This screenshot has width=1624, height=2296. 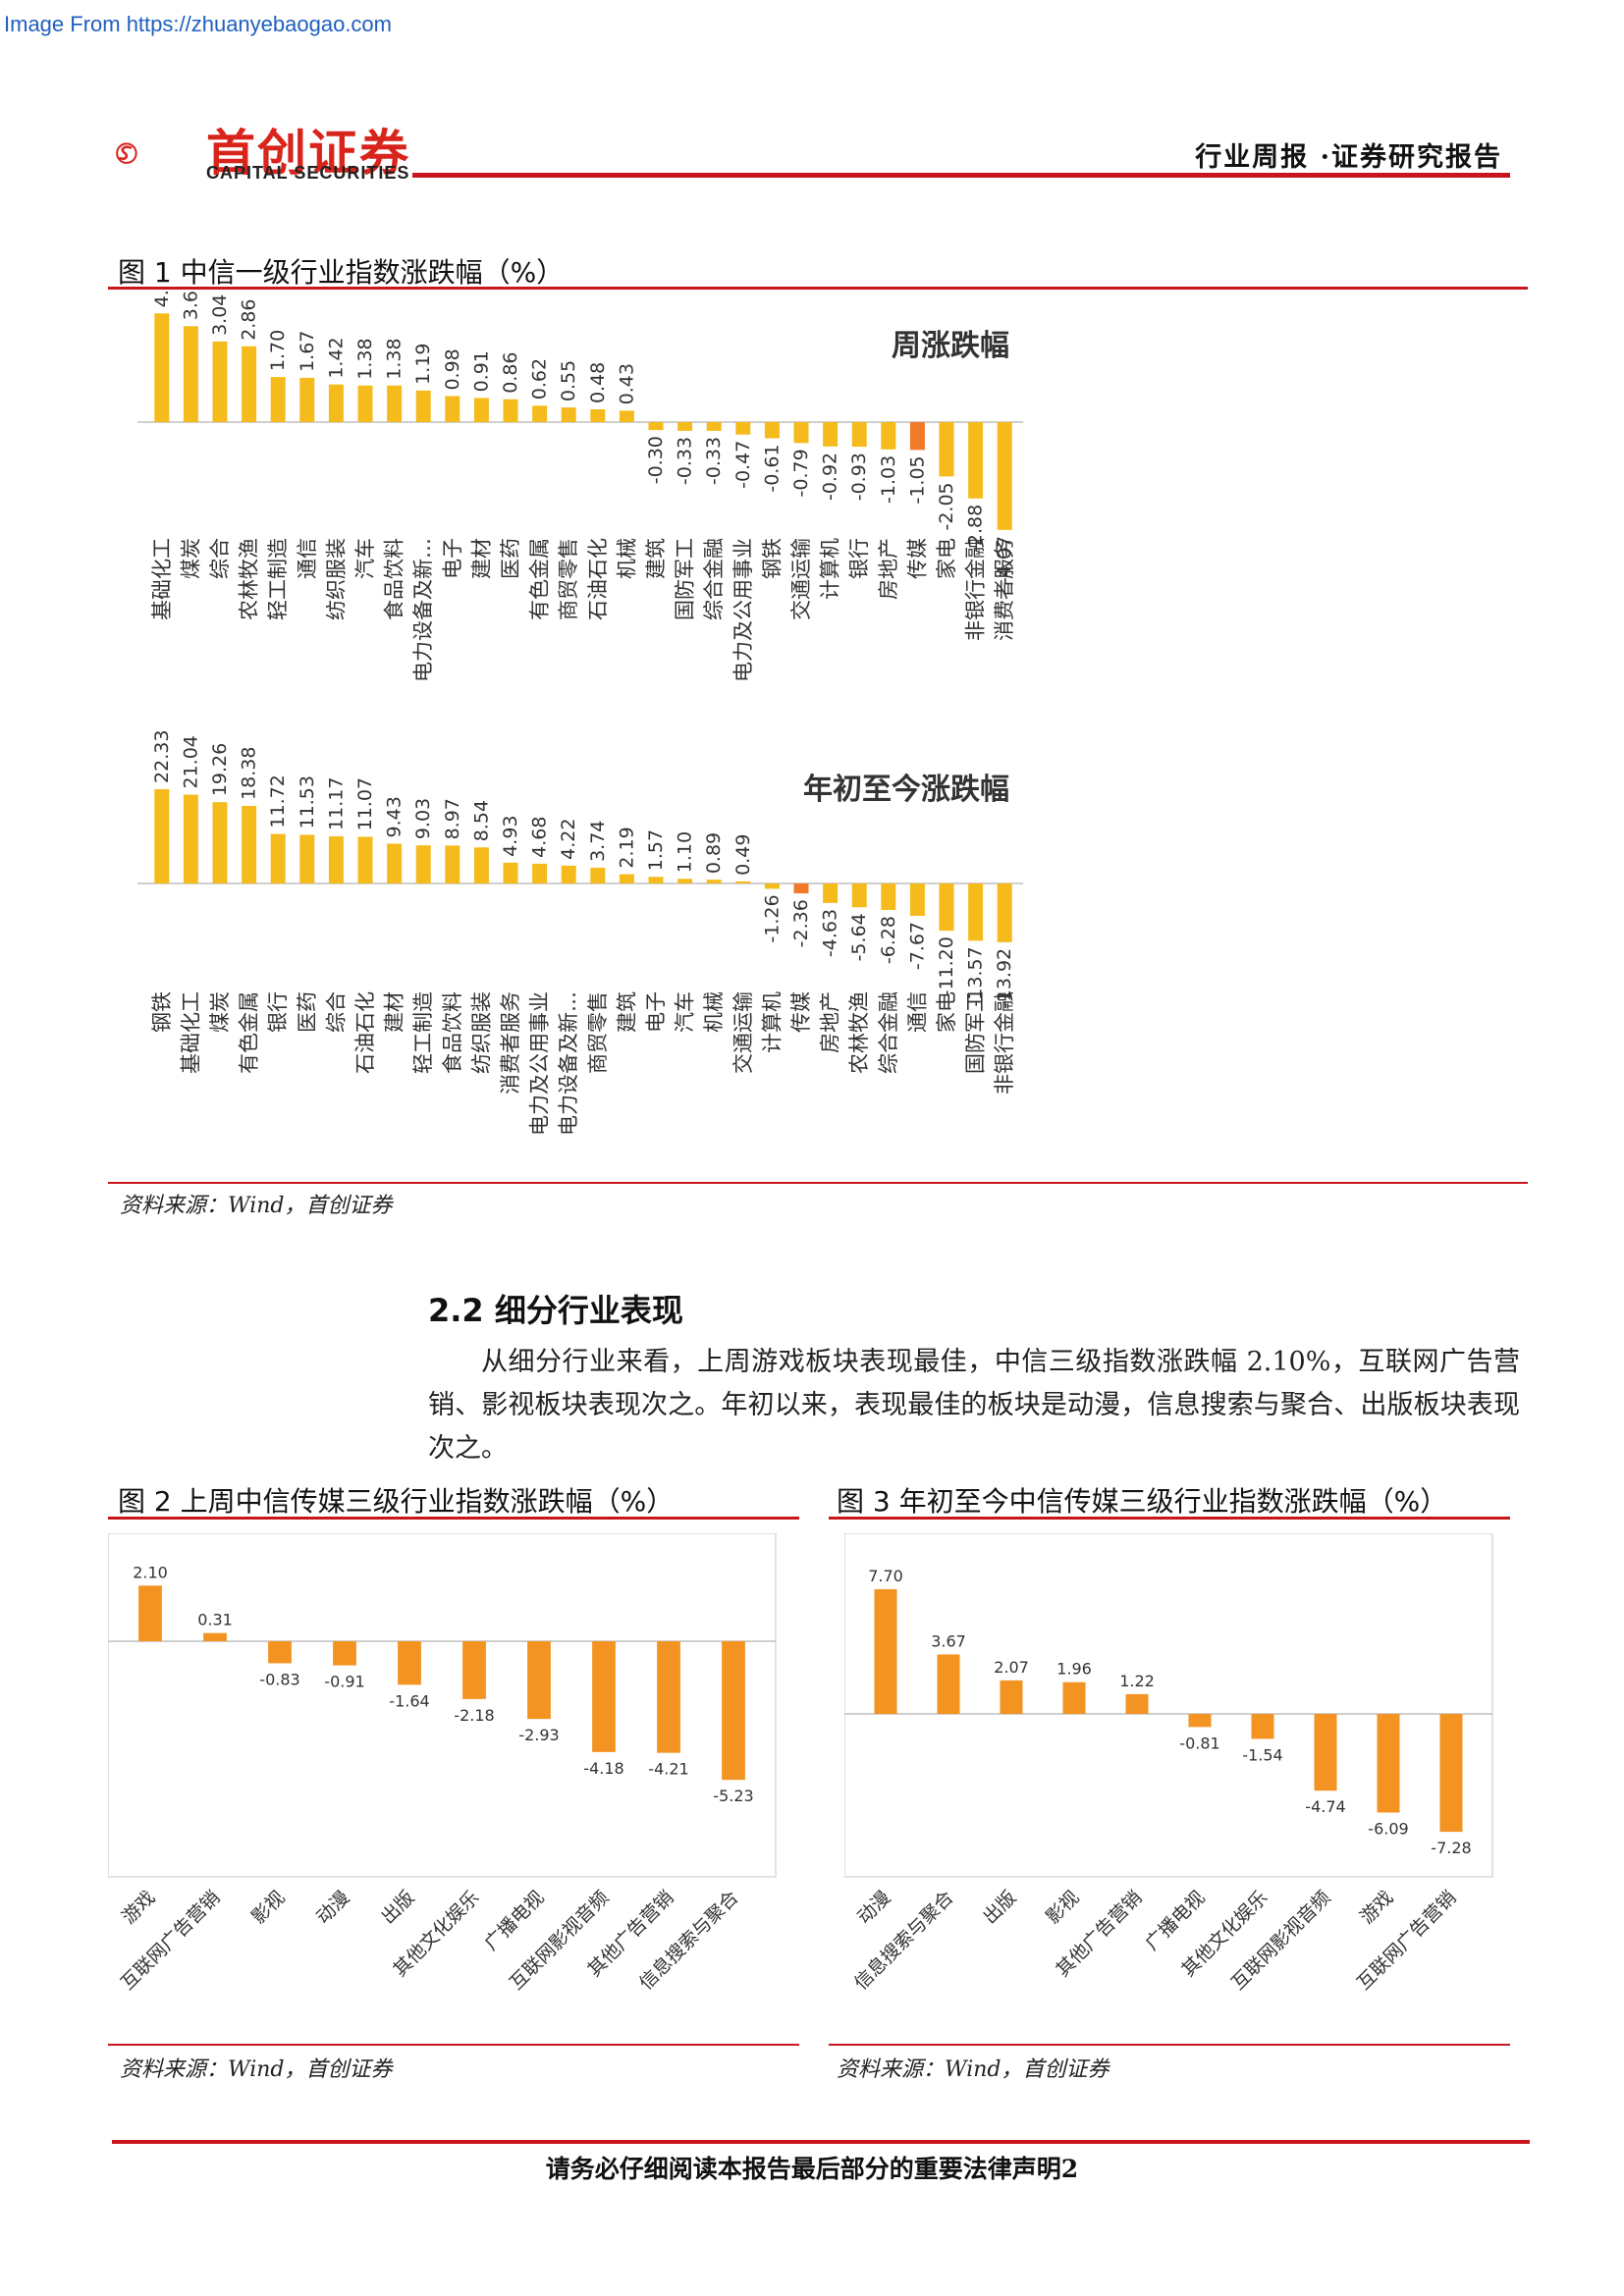 What do you see at coordinates (510, 558) in the screenshot?
I see `weekly-category-label: 医药` at bounding box center [510, 558].